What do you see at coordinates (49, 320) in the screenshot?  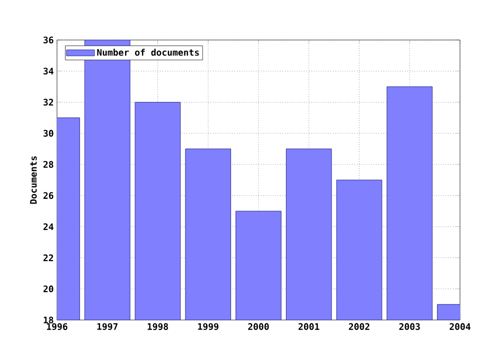 I see `y-tick-label: 18` at bounding box center [49, 320].